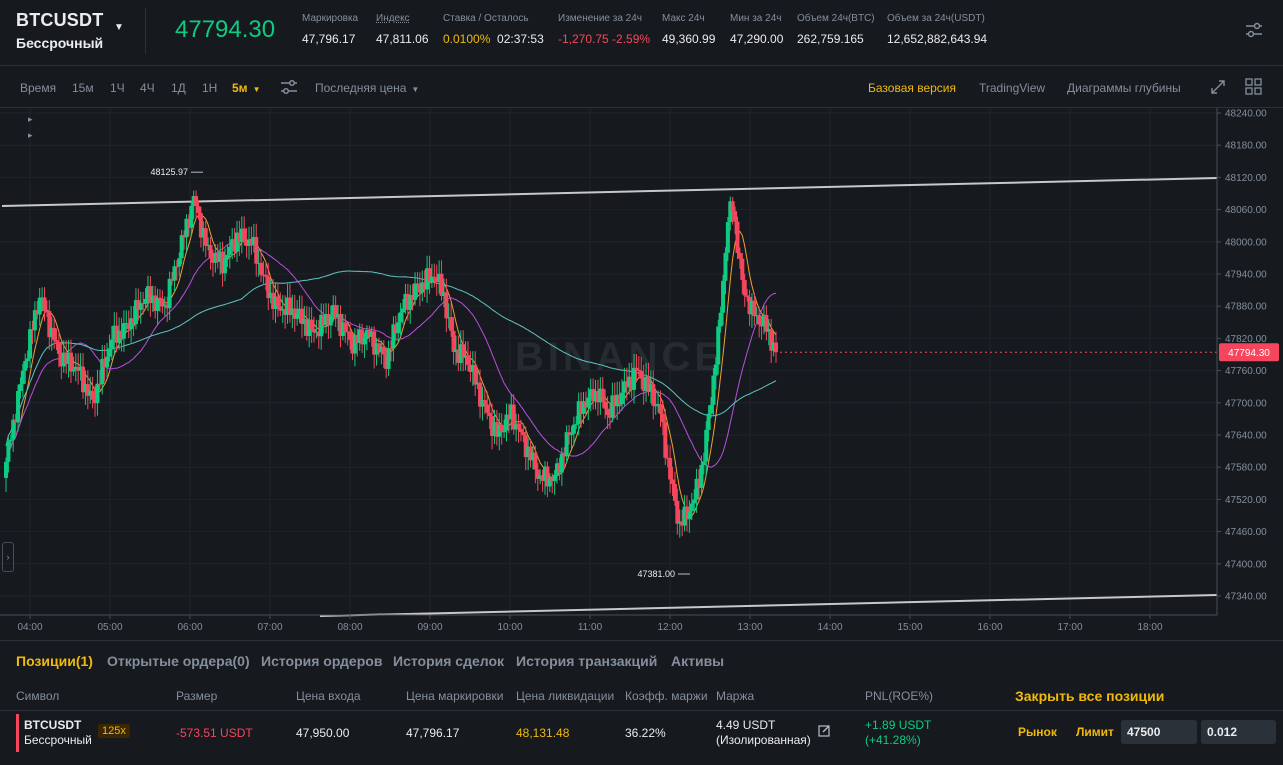  I want to click on panel-expand-button: ›, so click(8, 557).